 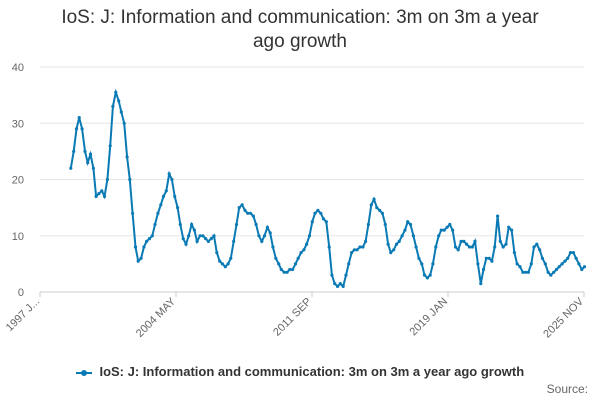 What do you see at coordinates (567, 389) in the screenshot?
I see `source-label: Source:` at bounding box center [567, 389].